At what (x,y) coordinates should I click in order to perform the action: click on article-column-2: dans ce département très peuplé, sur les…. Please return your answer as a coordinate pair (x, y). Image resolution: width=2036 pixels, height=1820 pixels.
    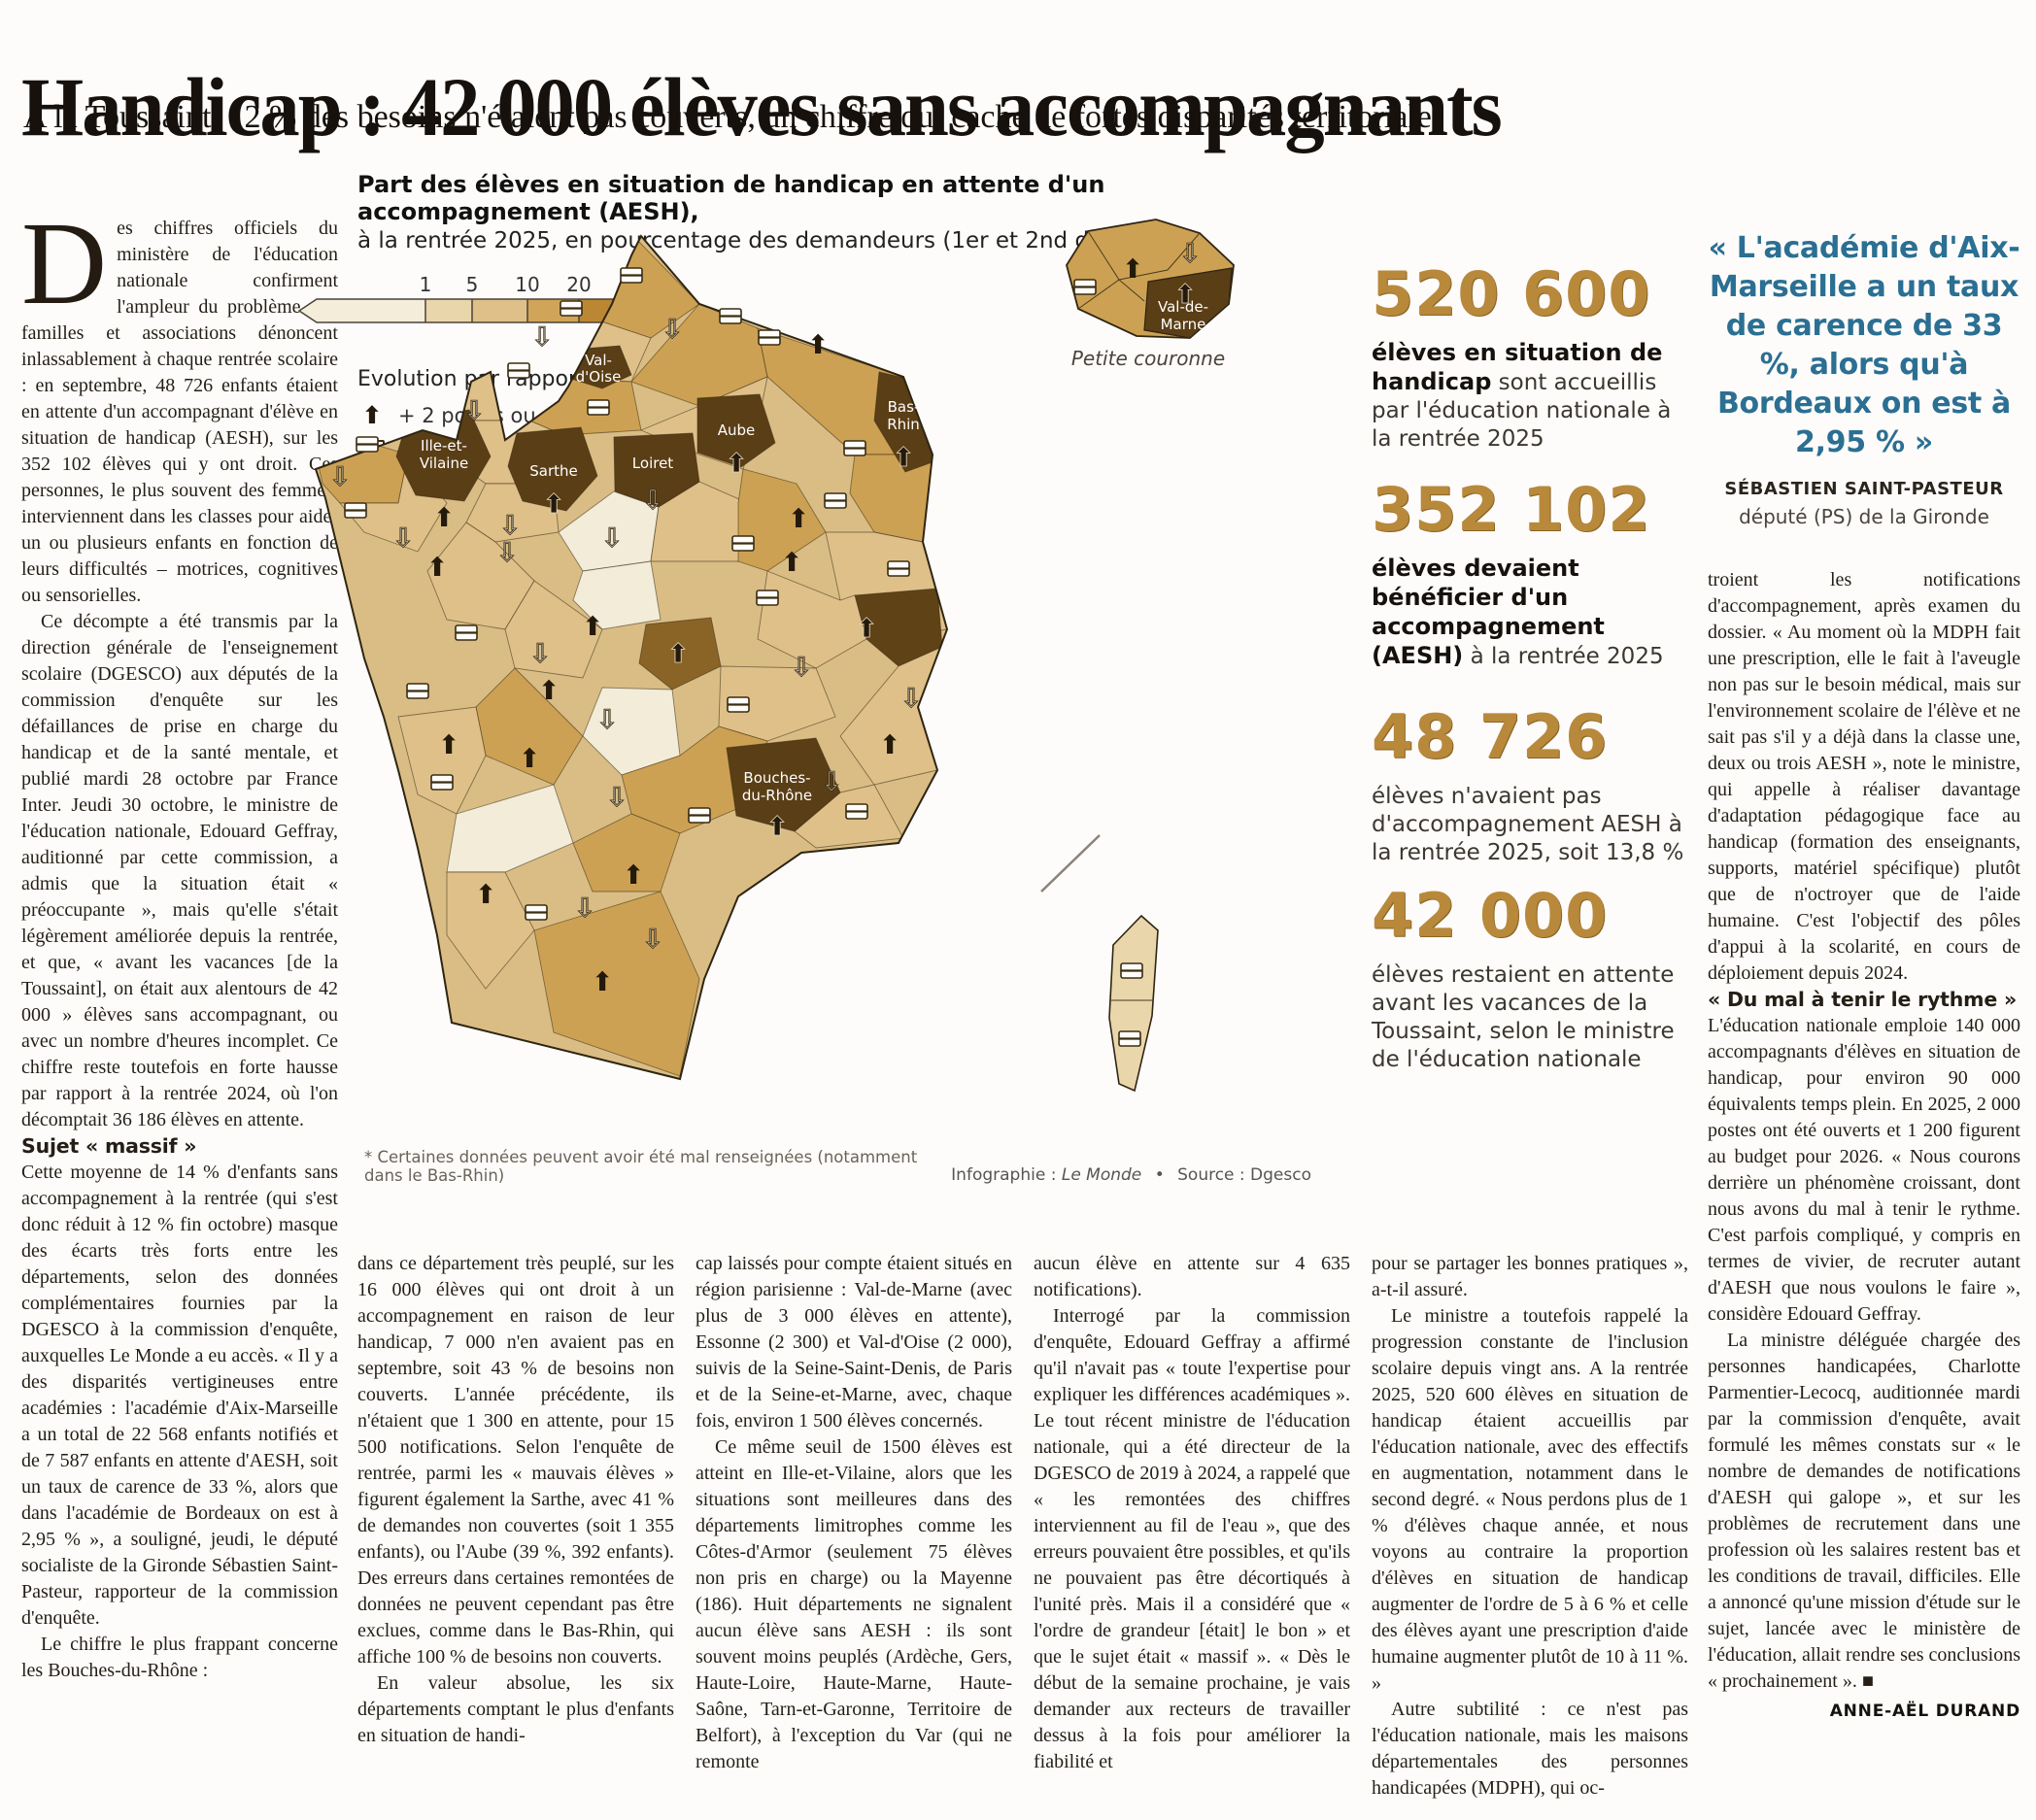
    Looking at the image, I should click on (515, 1500).